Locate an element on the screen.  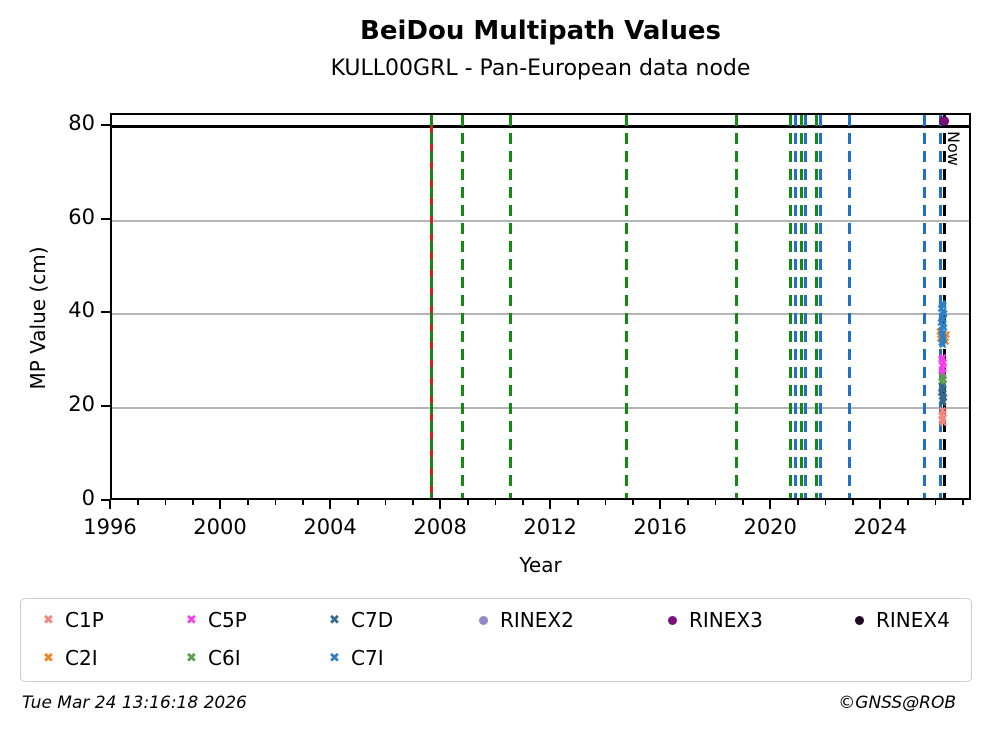
legend-item-label: RINEX2 is located at coordinates (537, 620).